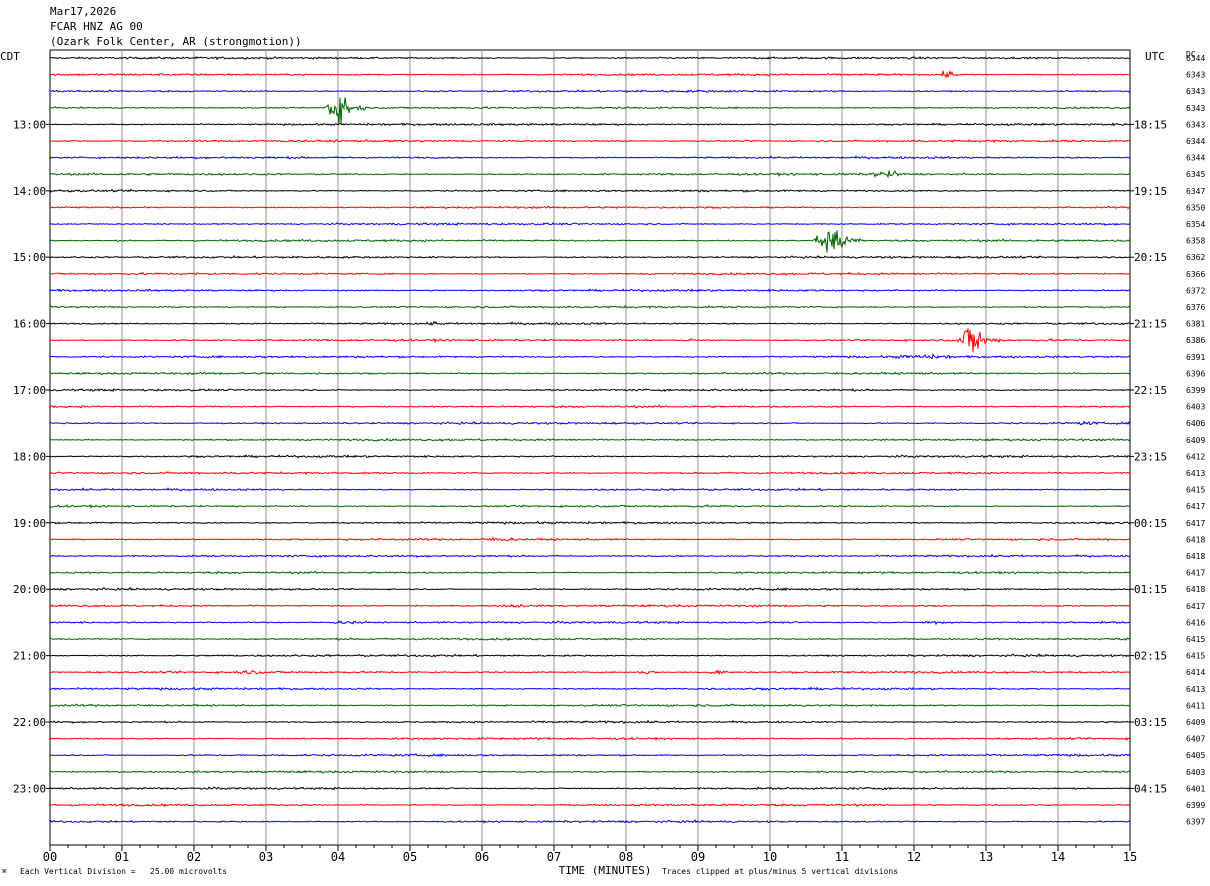 Image resolution: width=1210 pixels, height=886 pixels. I want to click on x-tick-label: 01, so click(122, 857).